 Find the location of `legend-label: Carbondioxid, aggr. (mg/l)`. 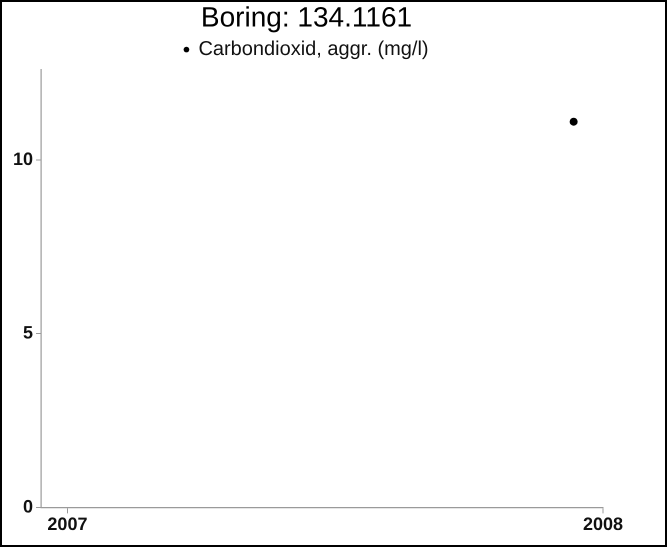

legend-label: Carbondioxid, aggr. (mg/l) is located at coordinates (313, 49).